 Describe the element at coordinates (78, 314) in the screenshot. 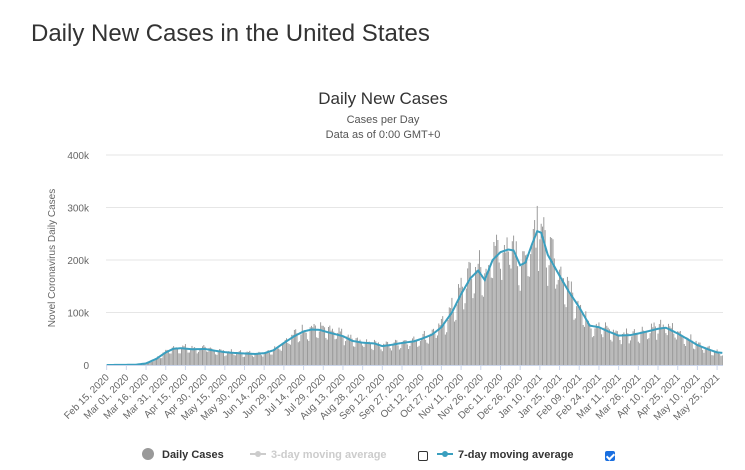

I see `y-tick-label: 100k` at that location.